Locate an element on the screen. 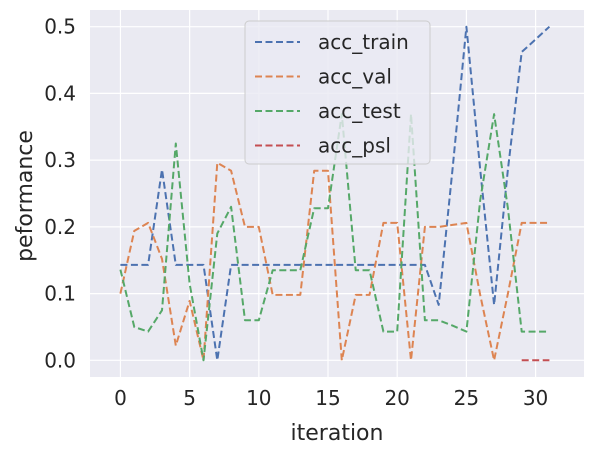 The height and width of the screenshot is (455, 595). legend-box is located at coordinates (337, 92).